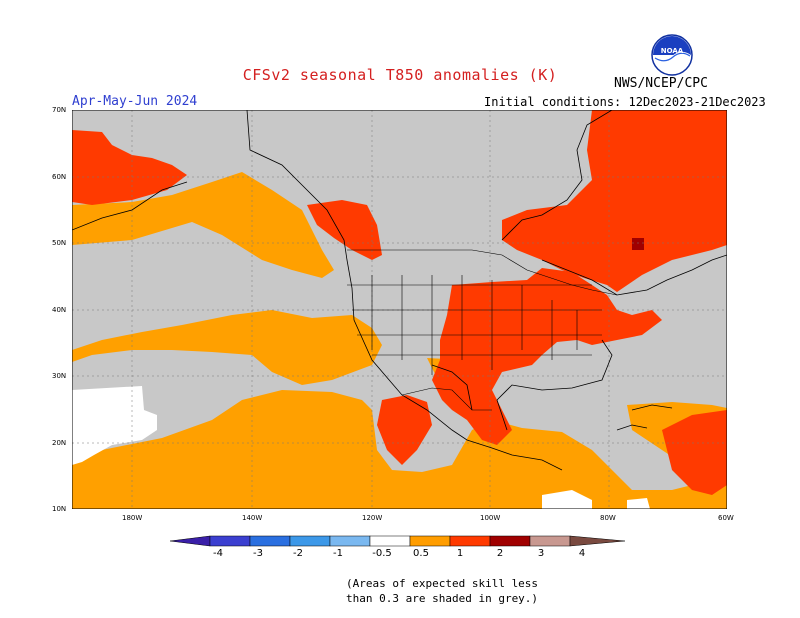 Image resolution: width=800 pixels, height=618 pixels. What do you see at coordinates (482, 330) in the screenshot?
I see `political-borders` at bounding box center [482, 330].